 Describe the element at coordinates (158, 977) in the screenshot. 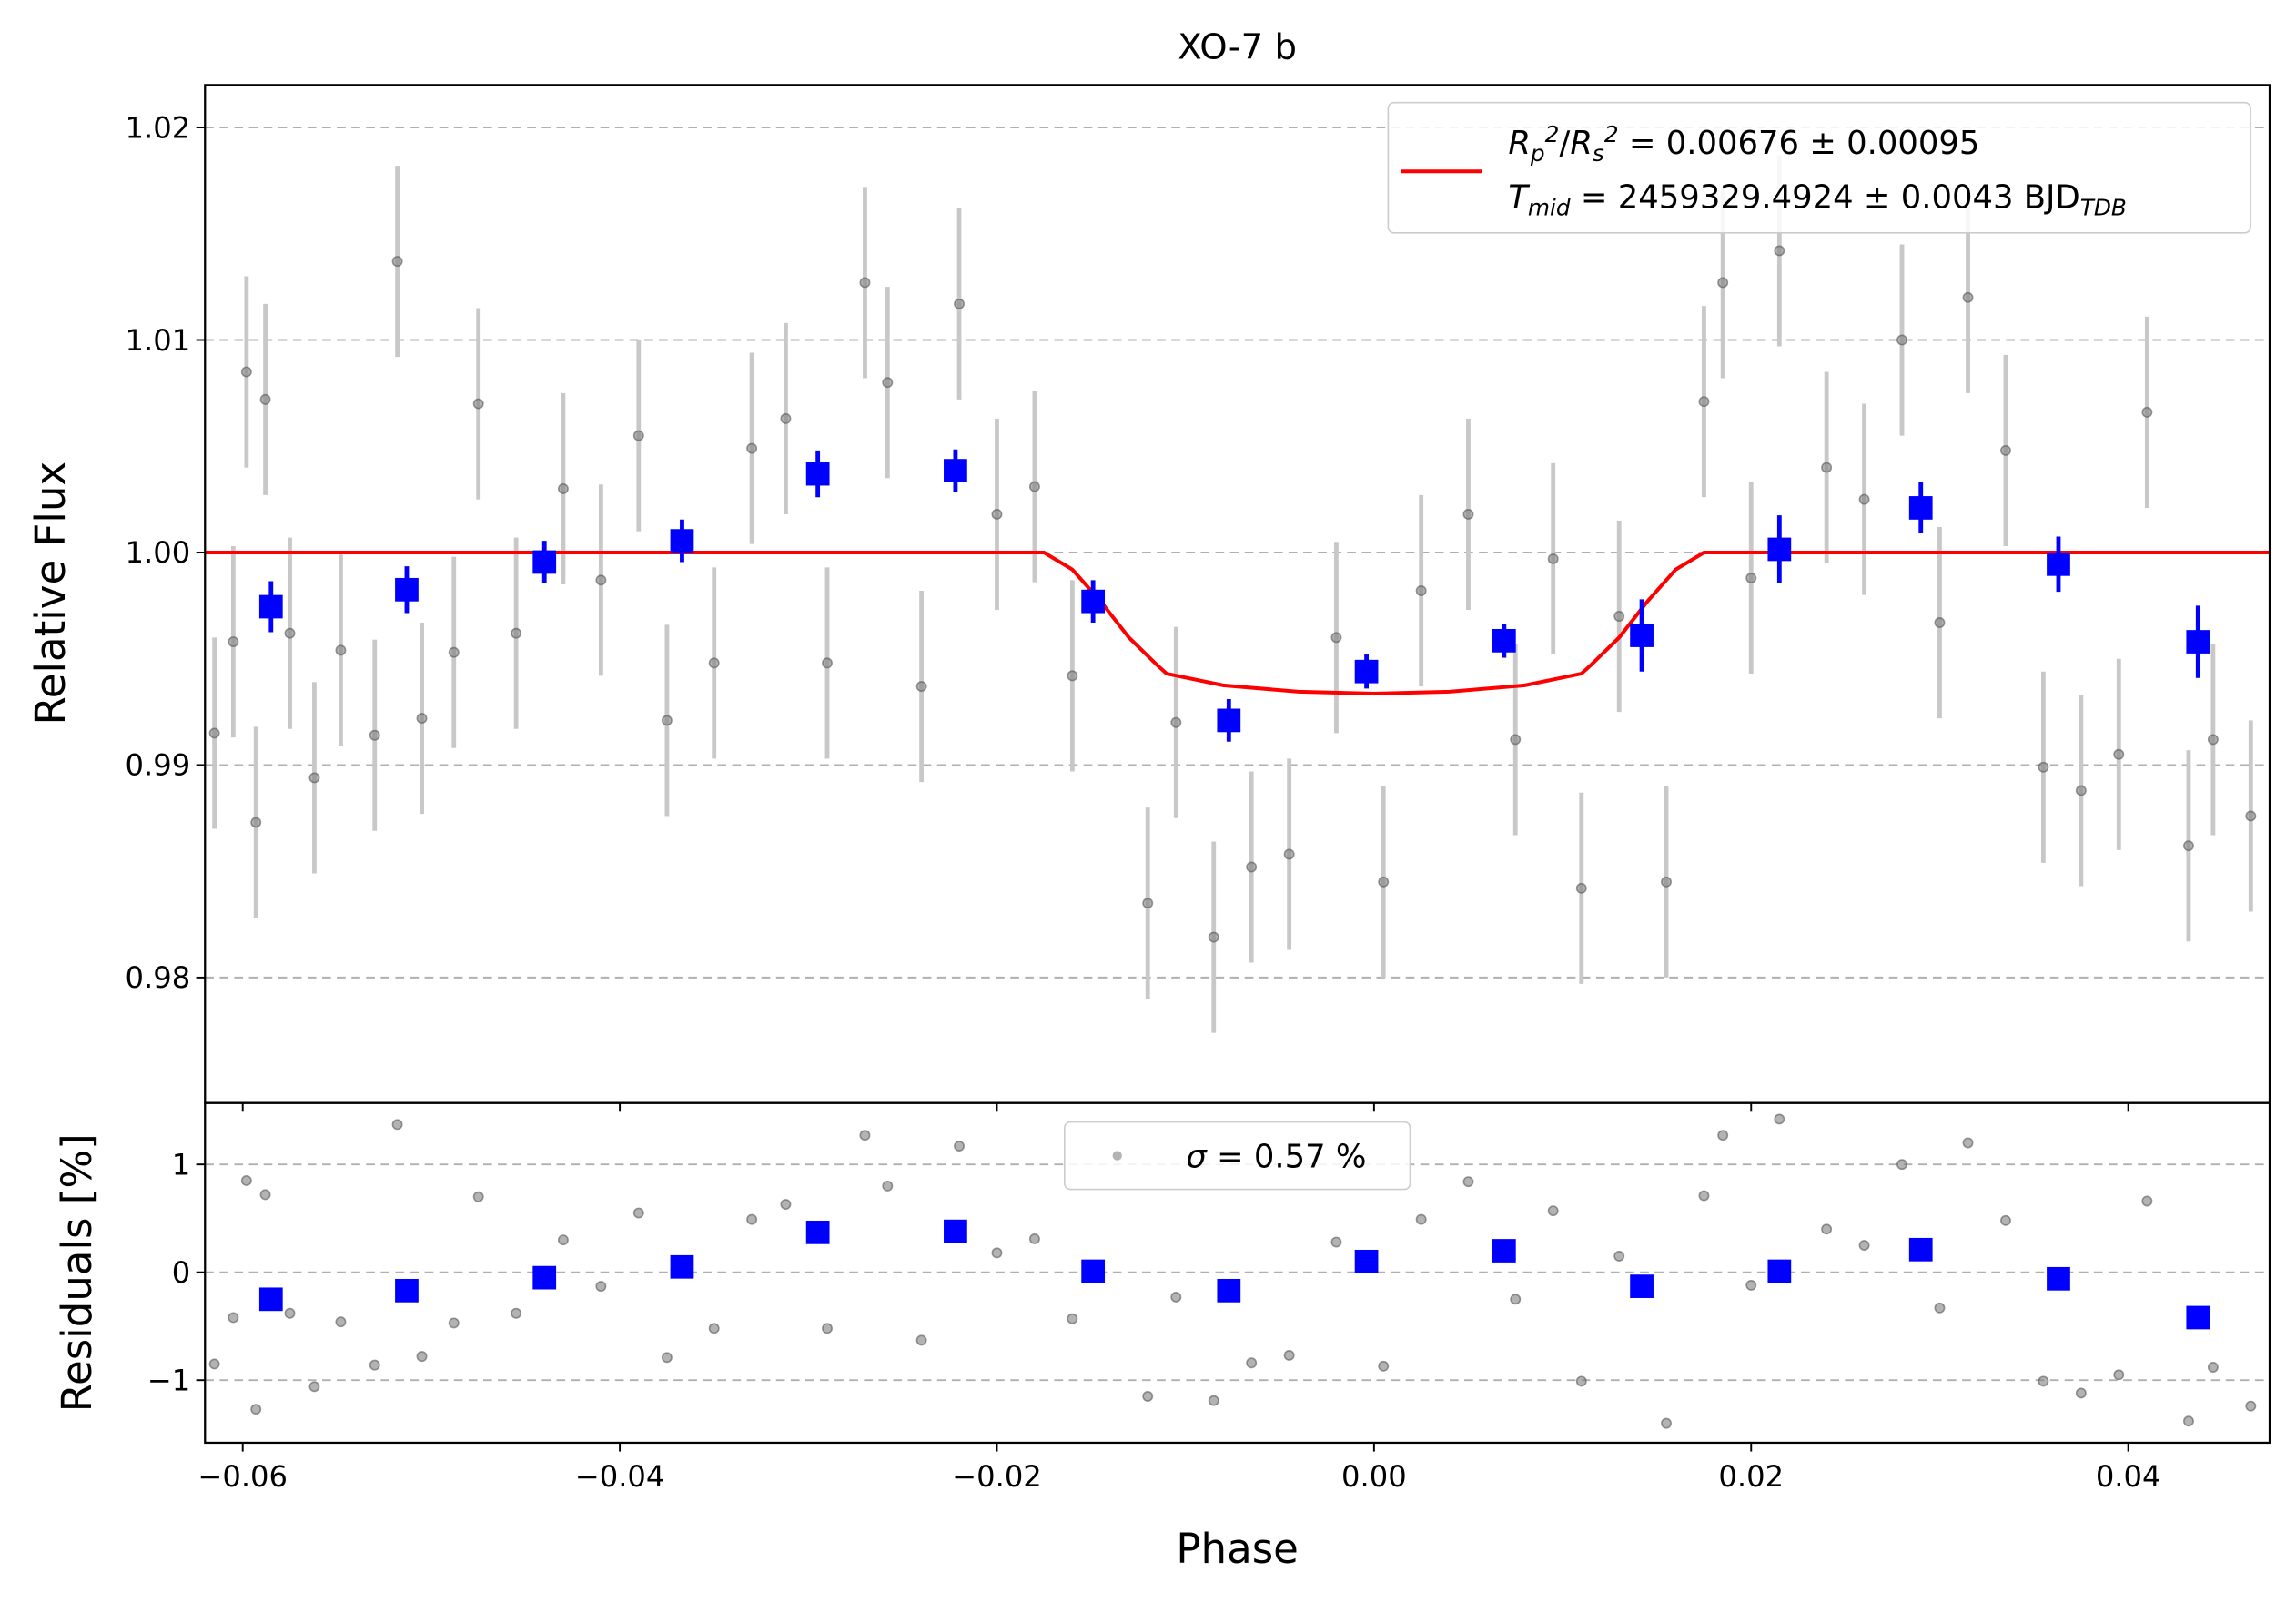

I see `y-tick-label: 0.98` at that location.